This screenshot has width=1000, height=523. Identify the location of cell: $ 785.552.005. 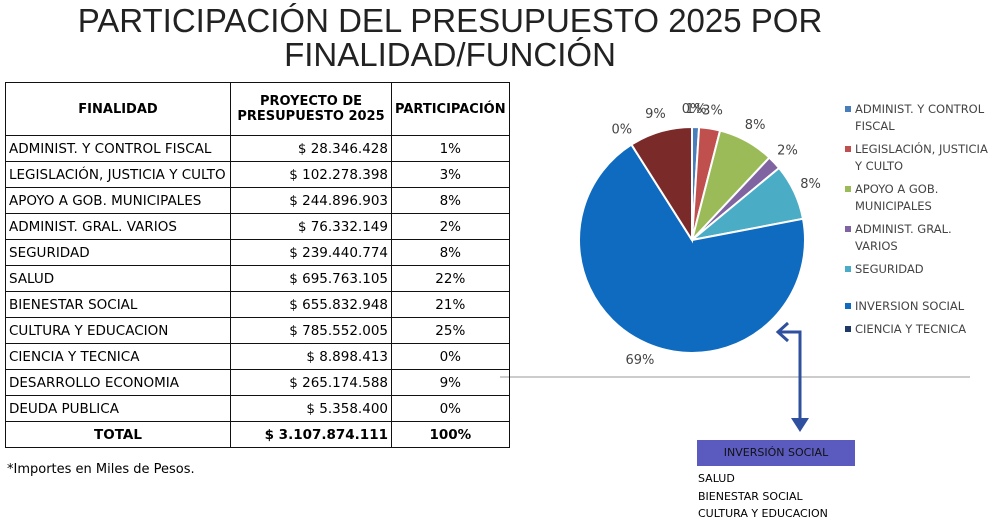
(311, 330).